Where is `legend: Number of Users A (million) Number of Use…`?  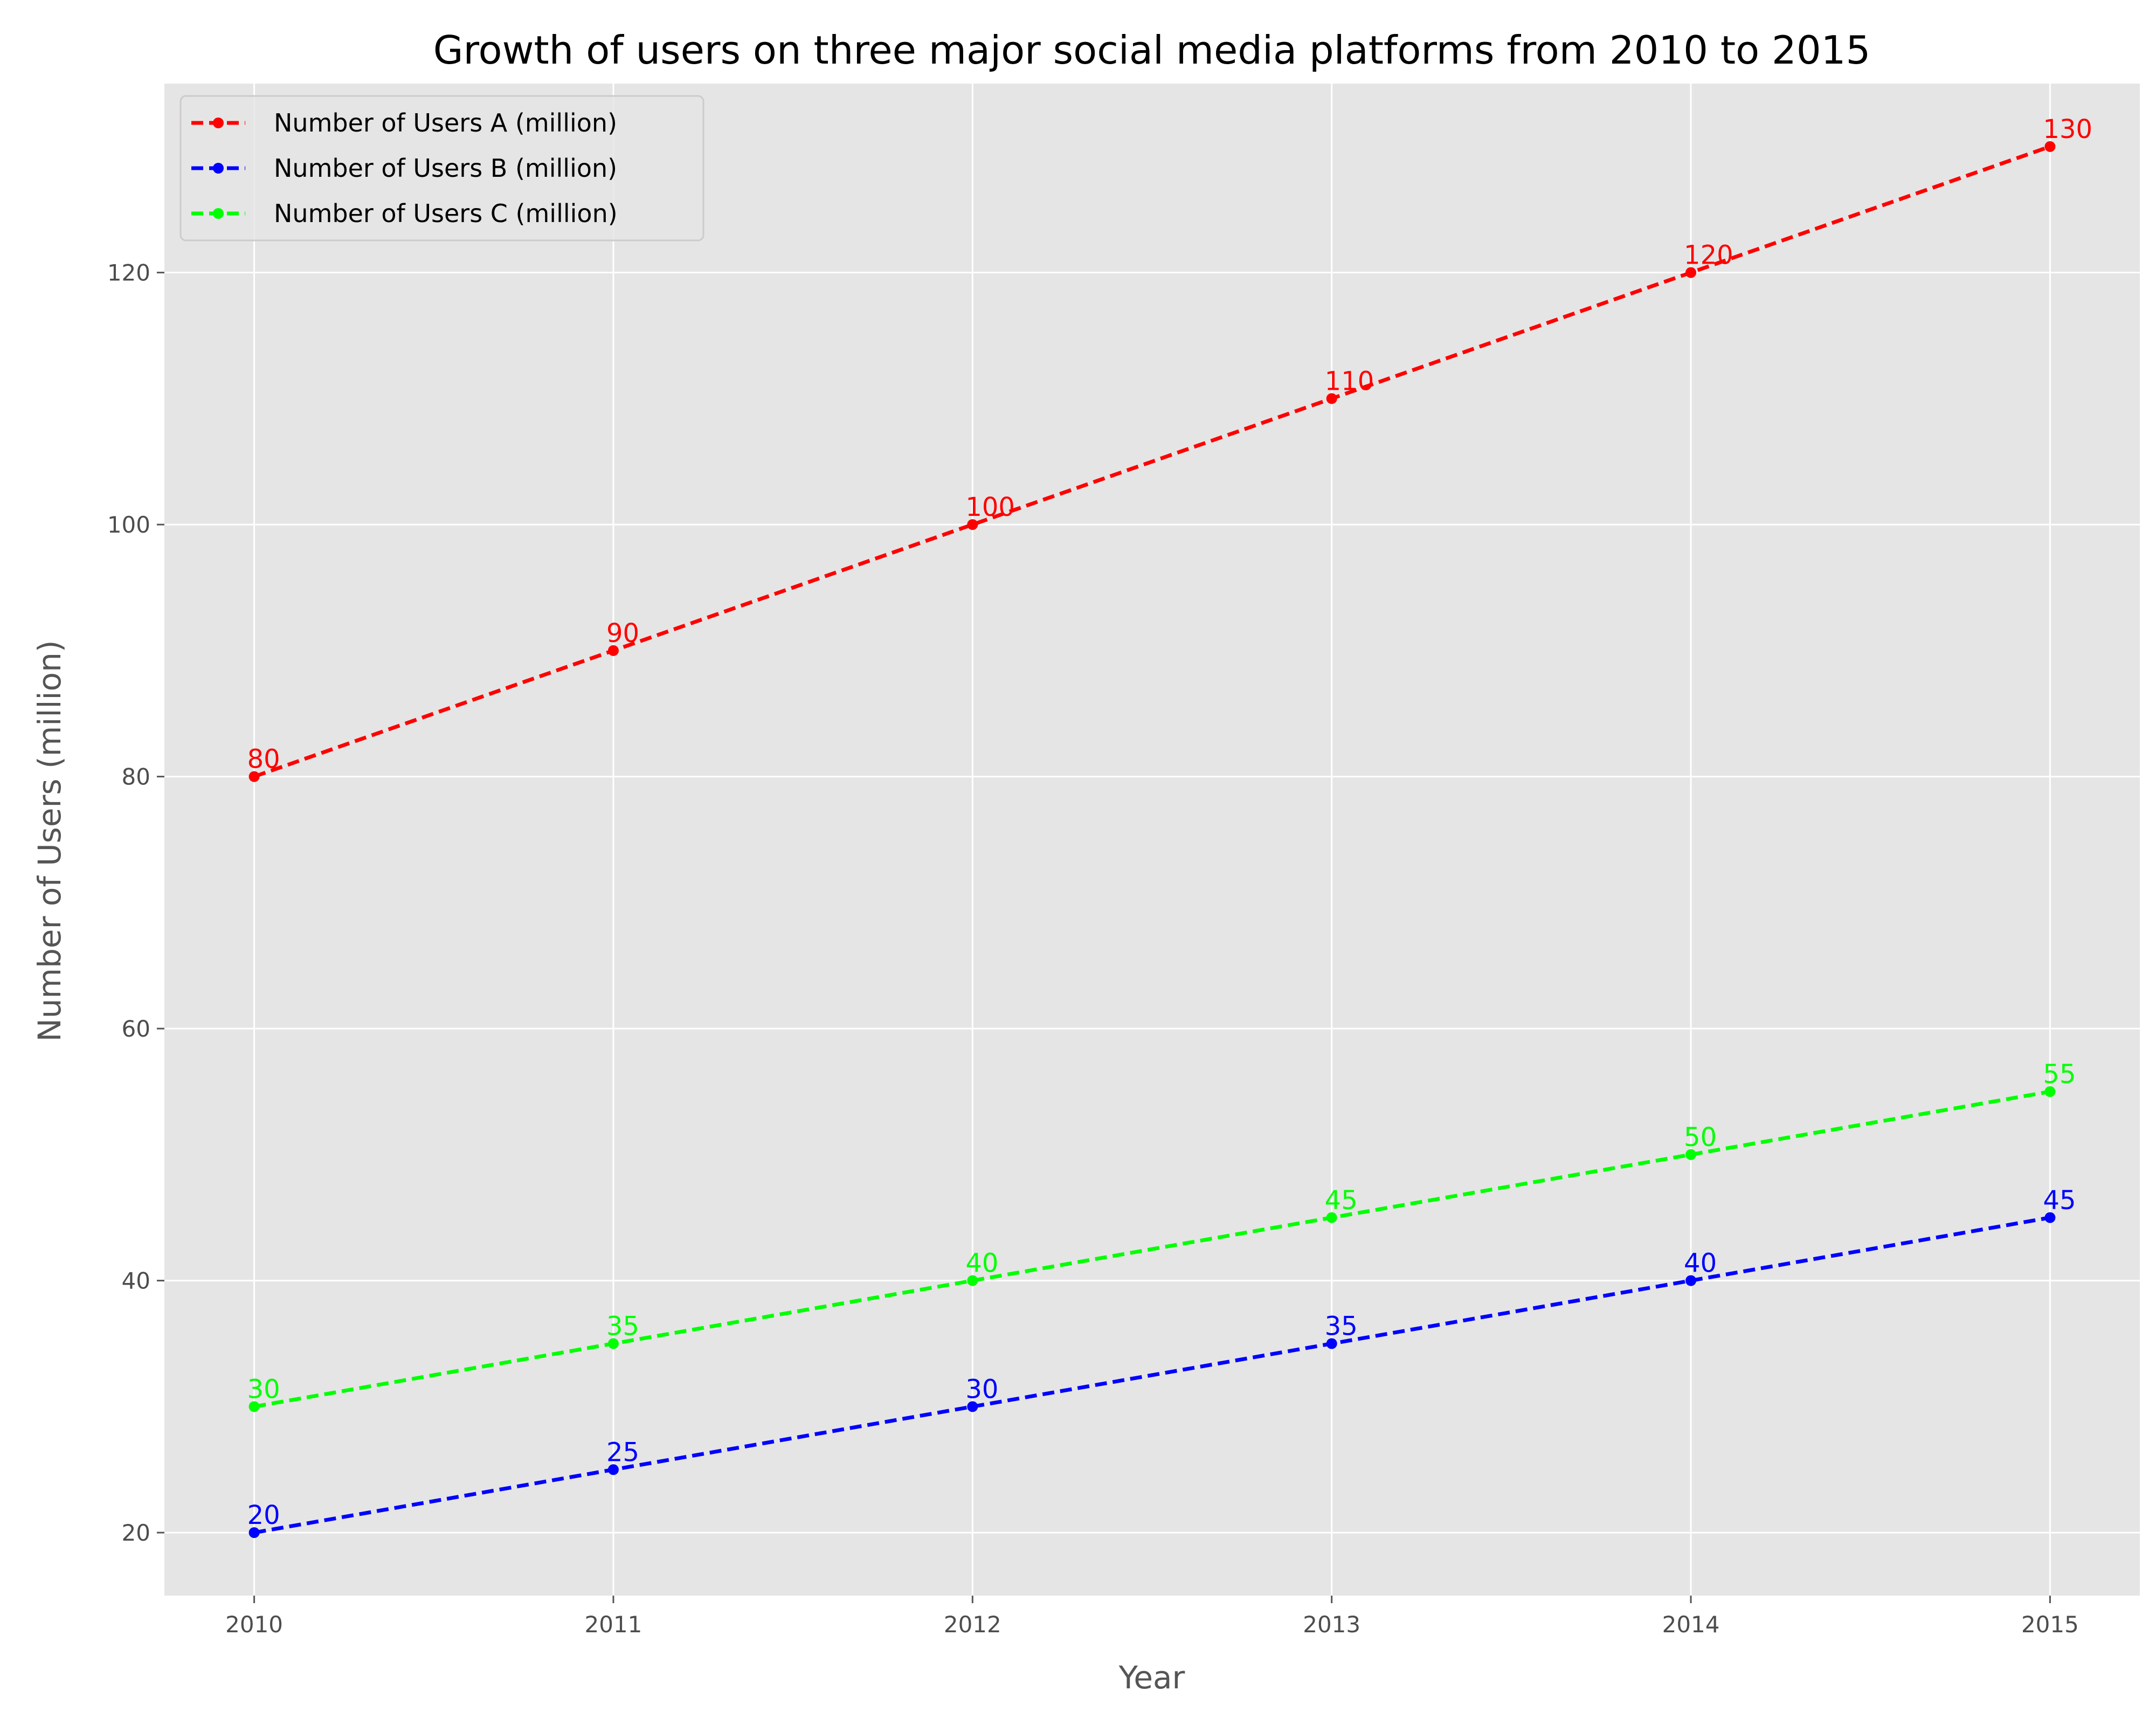 legend: Number of Users A (million) Number of Use… is located at coordinates (442, 168).